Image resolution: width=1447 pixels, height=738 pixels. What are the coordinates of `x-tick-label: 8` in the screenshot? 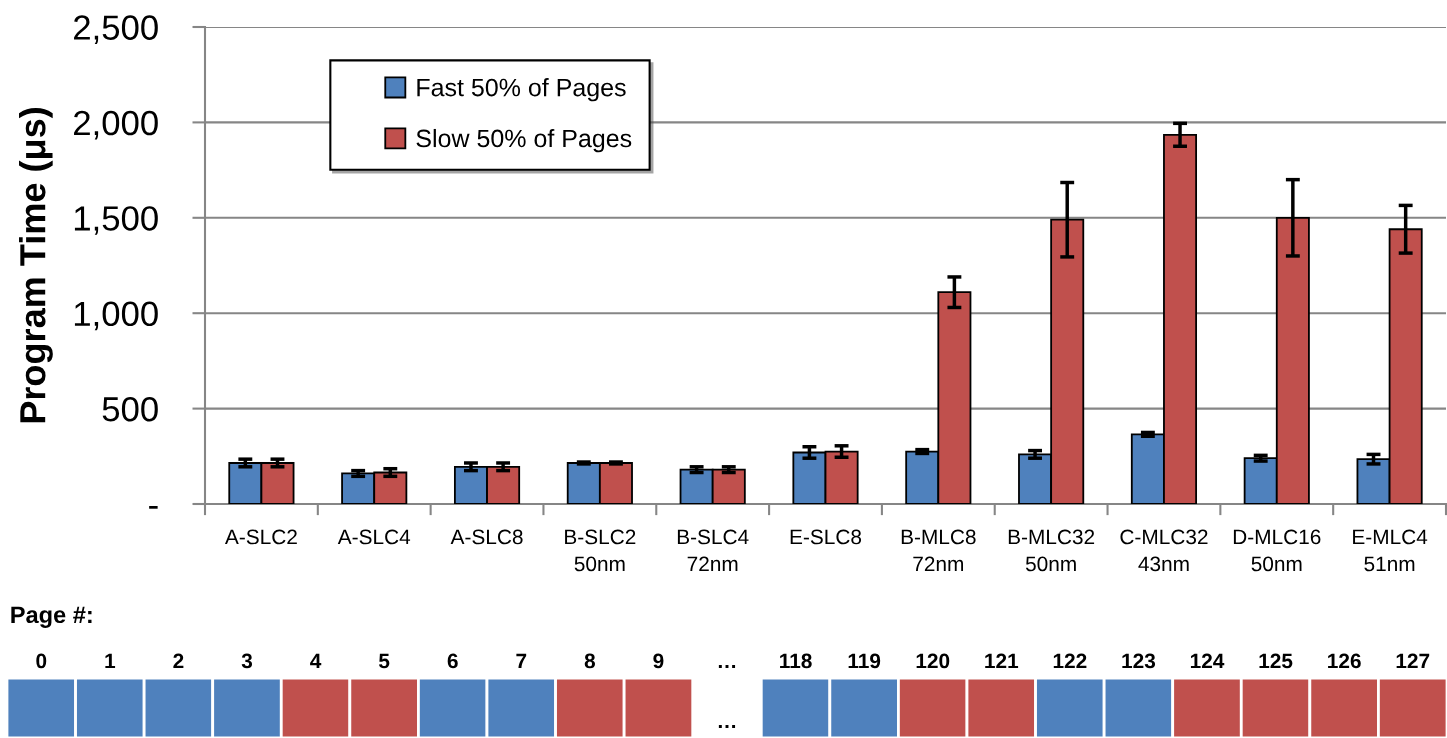 It's located at (590, 661).